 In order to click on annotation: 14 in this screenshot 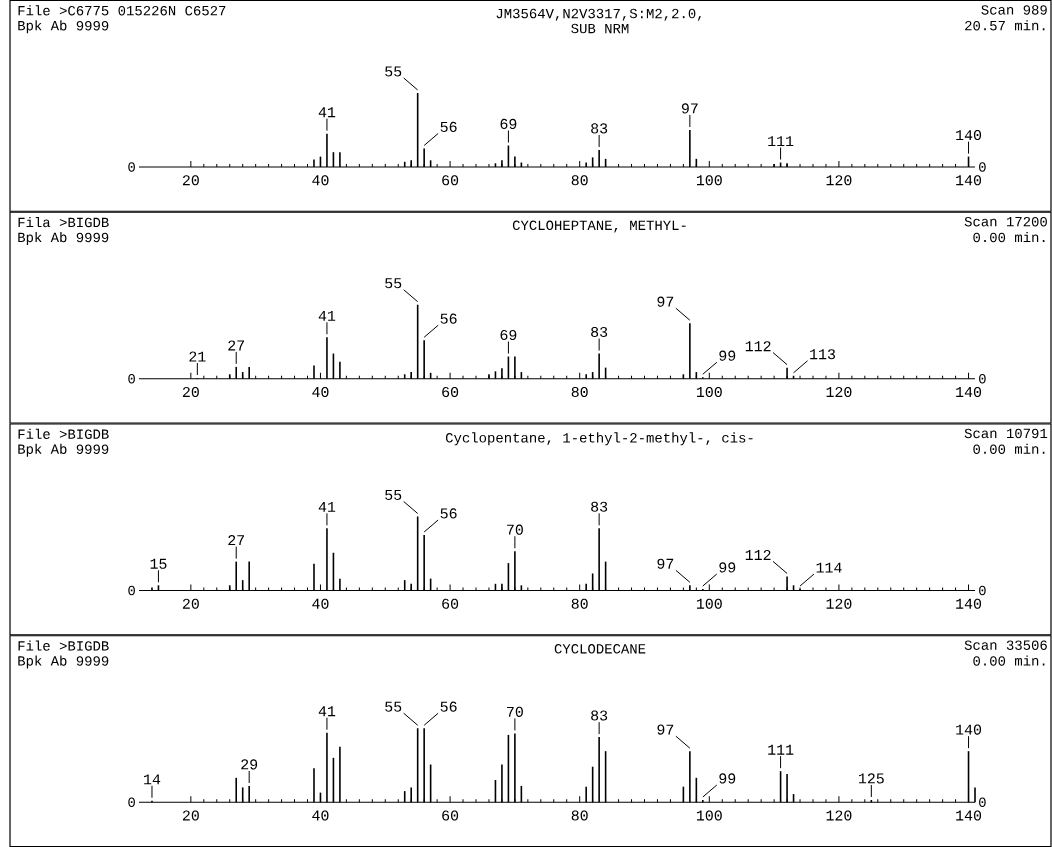, I will do `click(152, 779)`.